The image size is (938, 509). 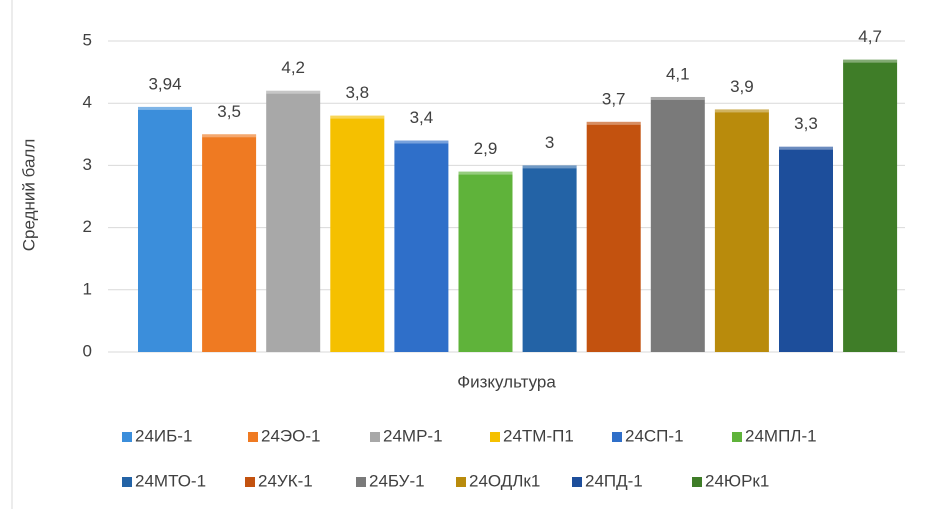 What do you see at coordinates (742, 86) in the screenshot?
I see `value-label: 3,9` at bounding box center [742, 86].